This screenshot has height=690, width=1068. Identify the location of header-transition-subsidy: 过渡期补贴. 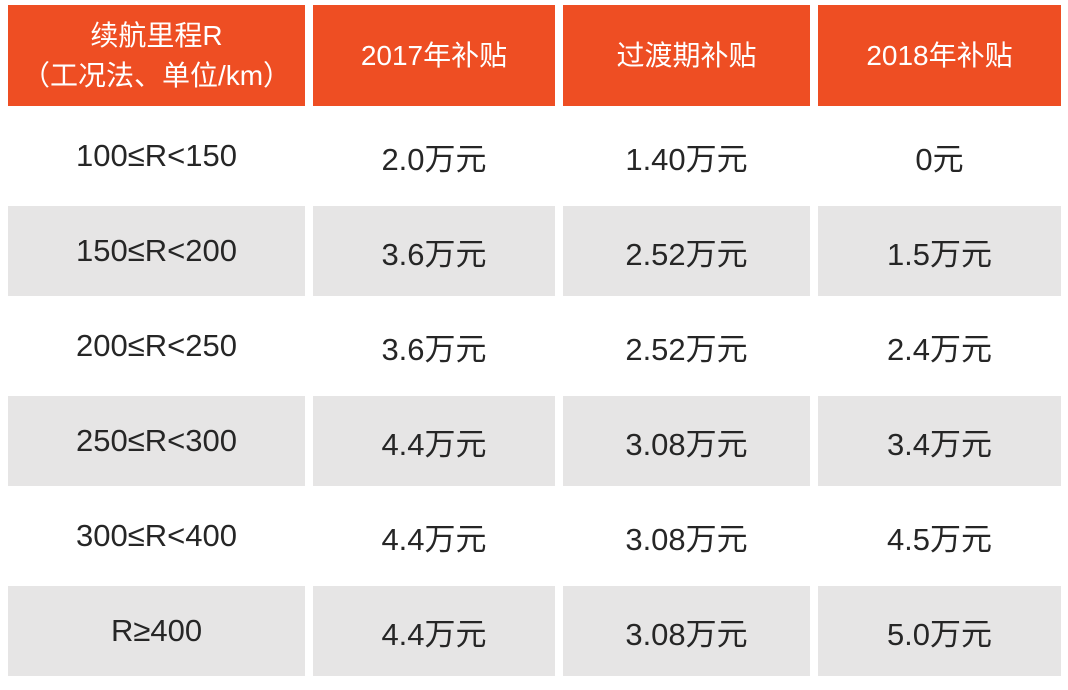
(686, 55).